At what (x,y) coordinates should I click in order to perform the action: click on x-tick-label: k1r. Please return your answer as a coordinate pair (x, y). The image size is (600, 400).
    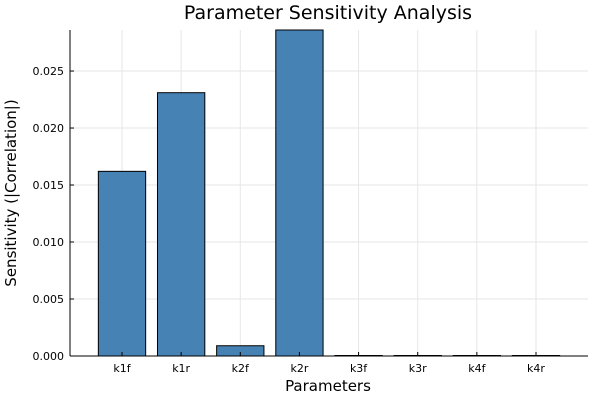
    Looking at the image, I should click on (181, 368).